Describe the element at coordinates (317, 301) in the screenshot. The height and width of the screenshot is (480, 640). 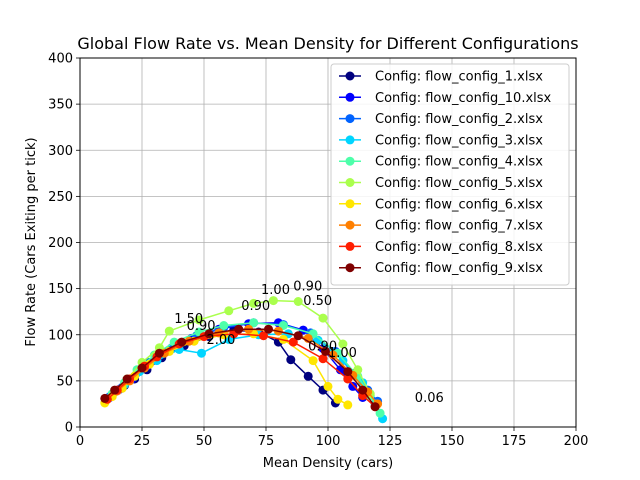
I see `point-annotation: 0.50` at that location.